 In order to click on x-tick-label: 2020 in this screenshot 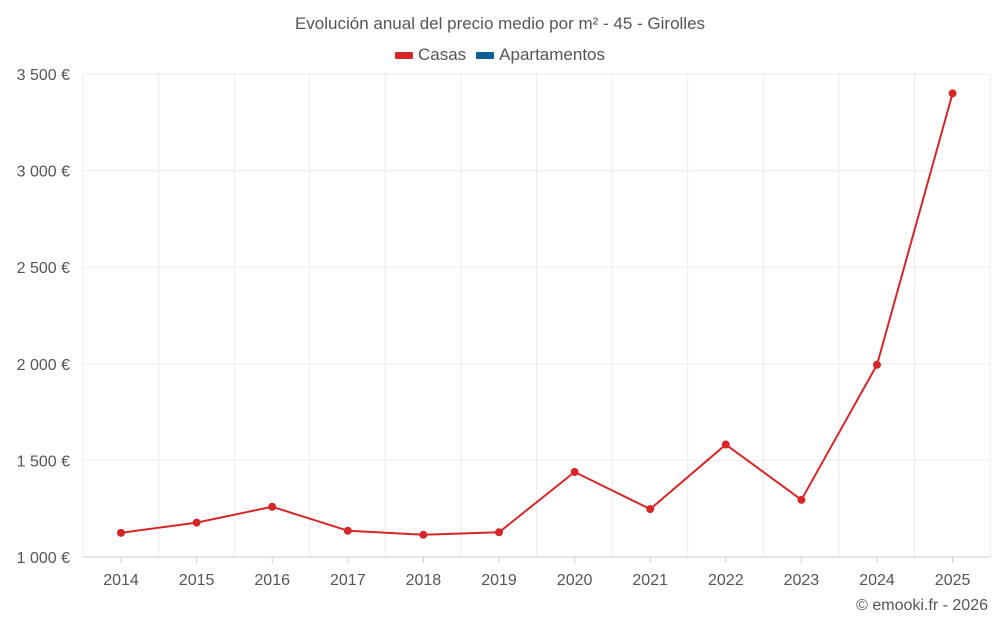, I will do `click(575, 580)`.